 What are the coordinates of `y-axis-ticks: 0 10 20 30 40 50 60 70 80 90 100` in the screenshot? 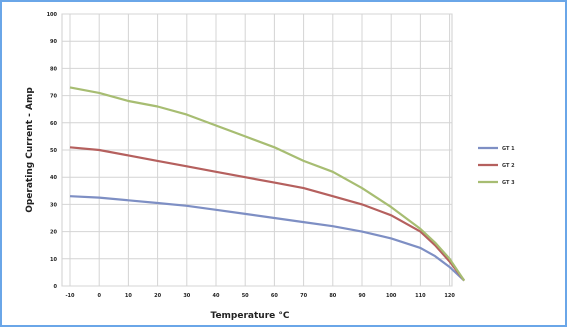 It's located at (52, 151).